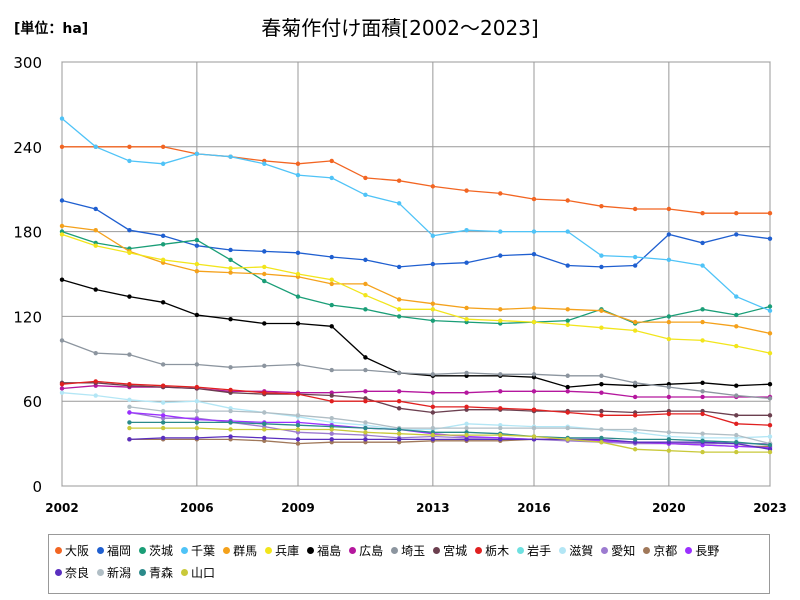 This screenshot has width=800, height=600. What do you see at coordinates (114, 572) in the screenshot?
I see `legend-item: 新潟` at bounding box center [114, 572].